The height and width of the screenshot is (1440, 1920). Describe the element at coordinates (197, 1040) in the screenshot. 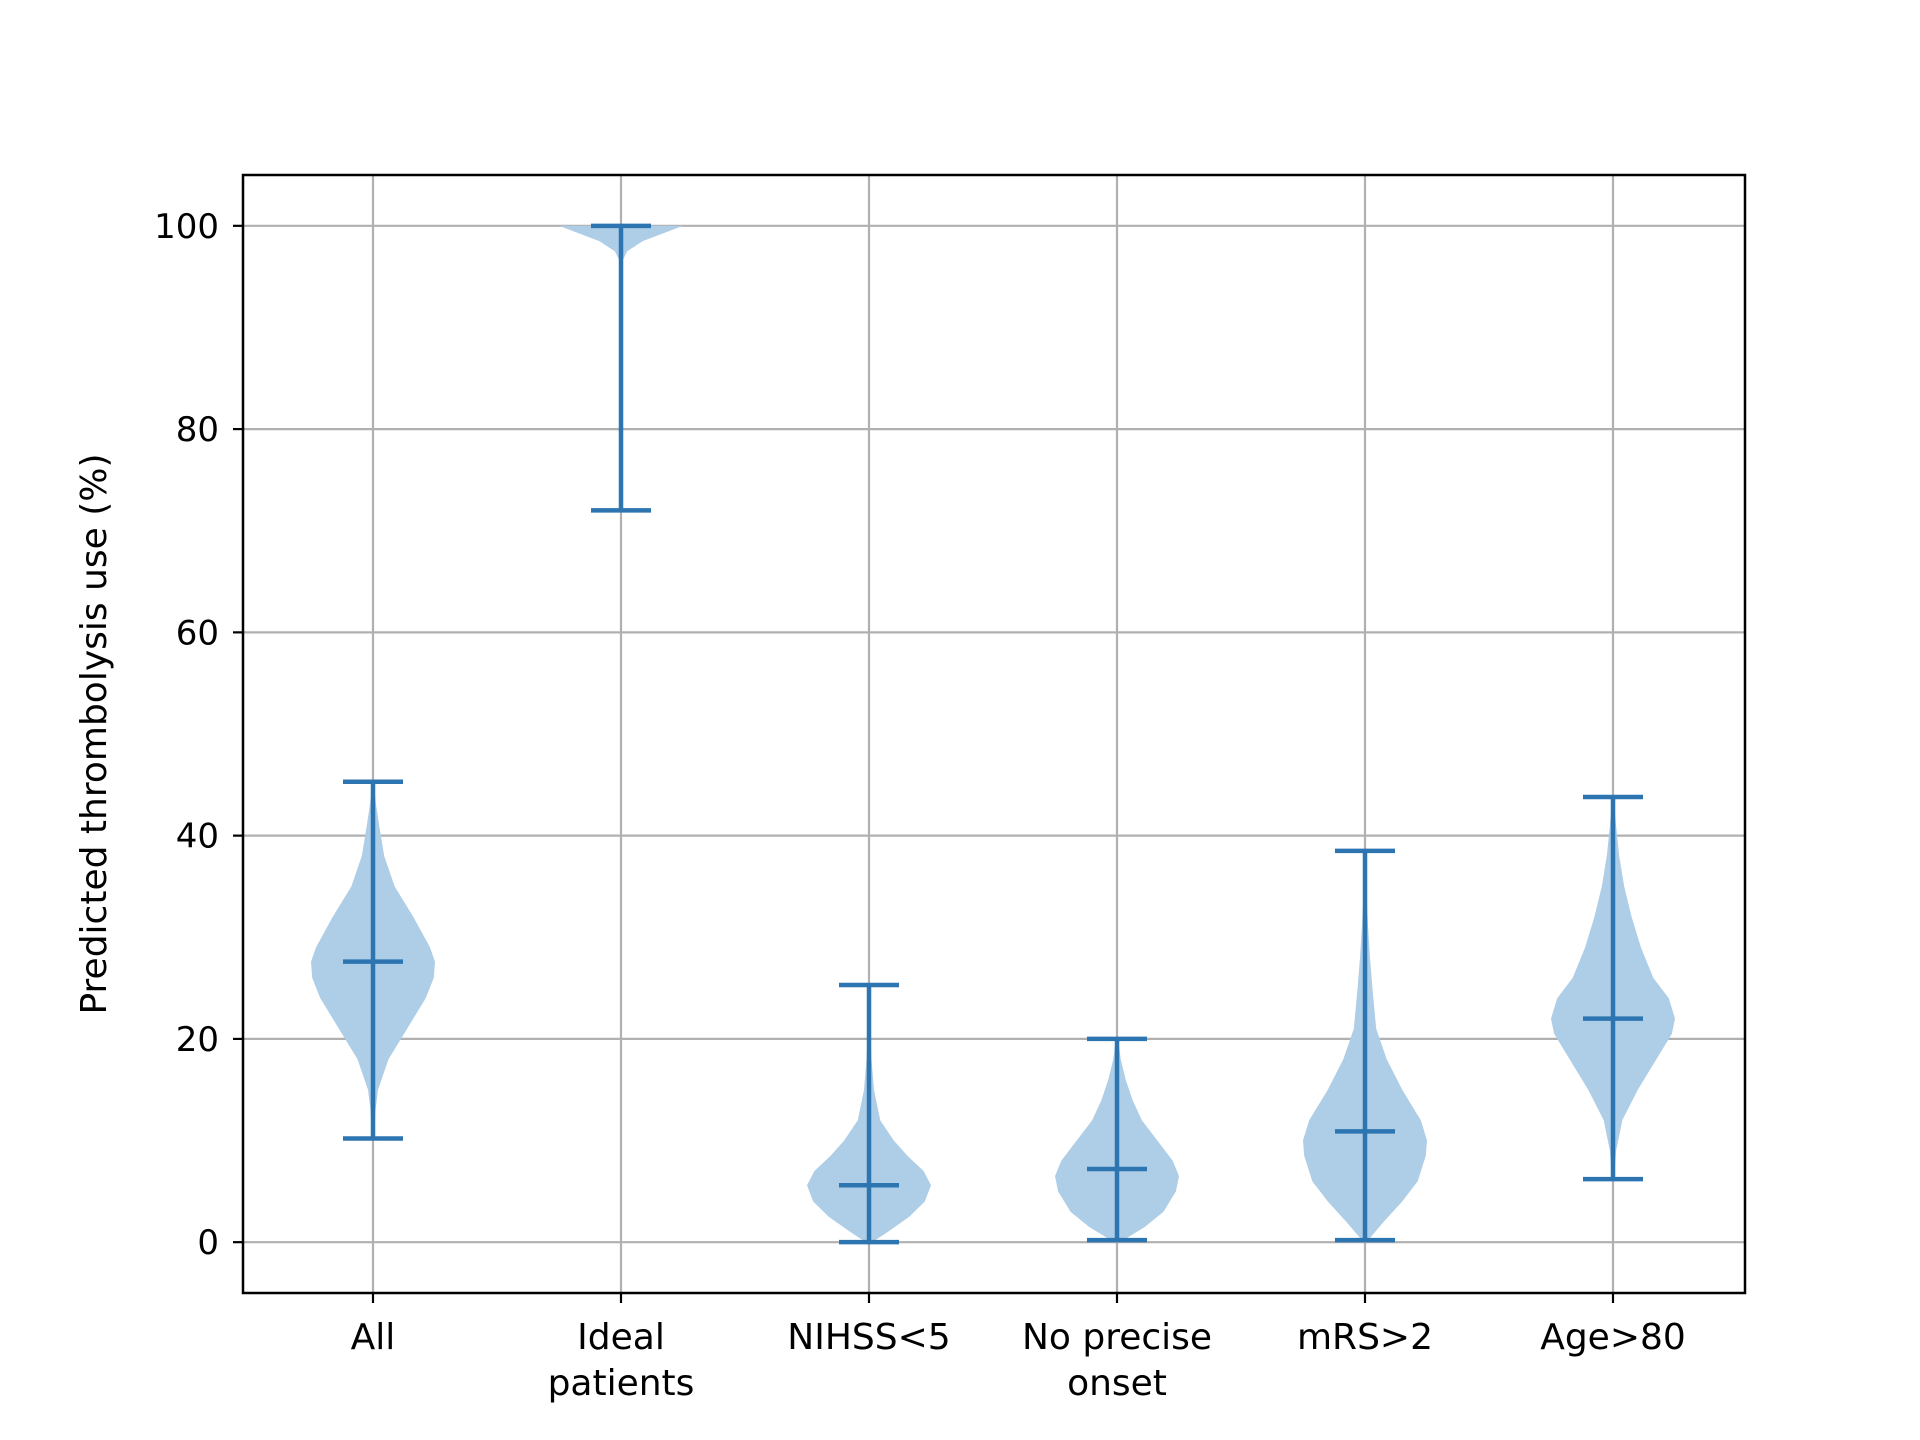

I see `y-tick-label: 20` at that location.